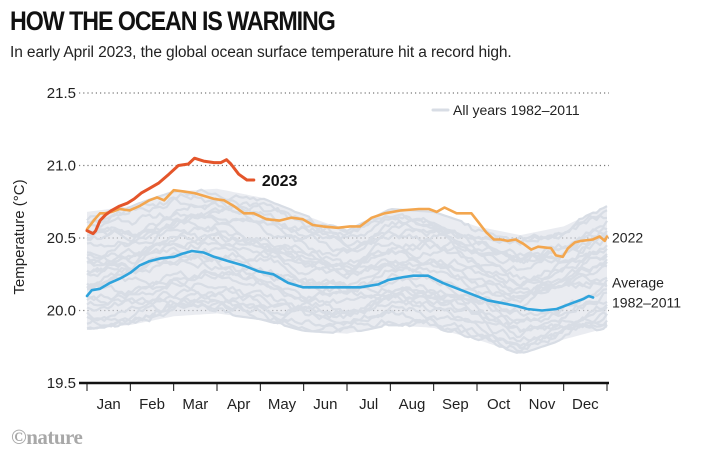 This screenshot has height=456, width=707. What do you see at coordinates (368, 404) in the screenshot?
I see `x-tick-label: Jul` at bounding box center [368, 404].